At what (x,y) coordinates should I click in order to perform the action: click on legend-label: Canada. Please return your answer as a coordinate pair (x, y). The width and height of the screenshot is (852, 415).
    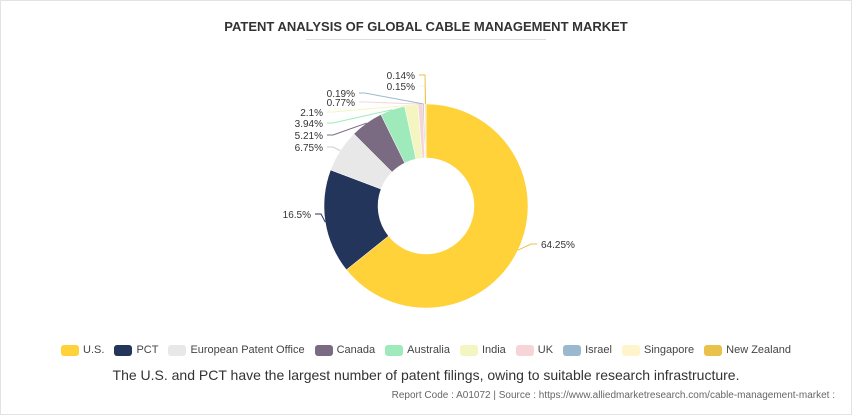
    Looking at the image, I should click on (356, 350).